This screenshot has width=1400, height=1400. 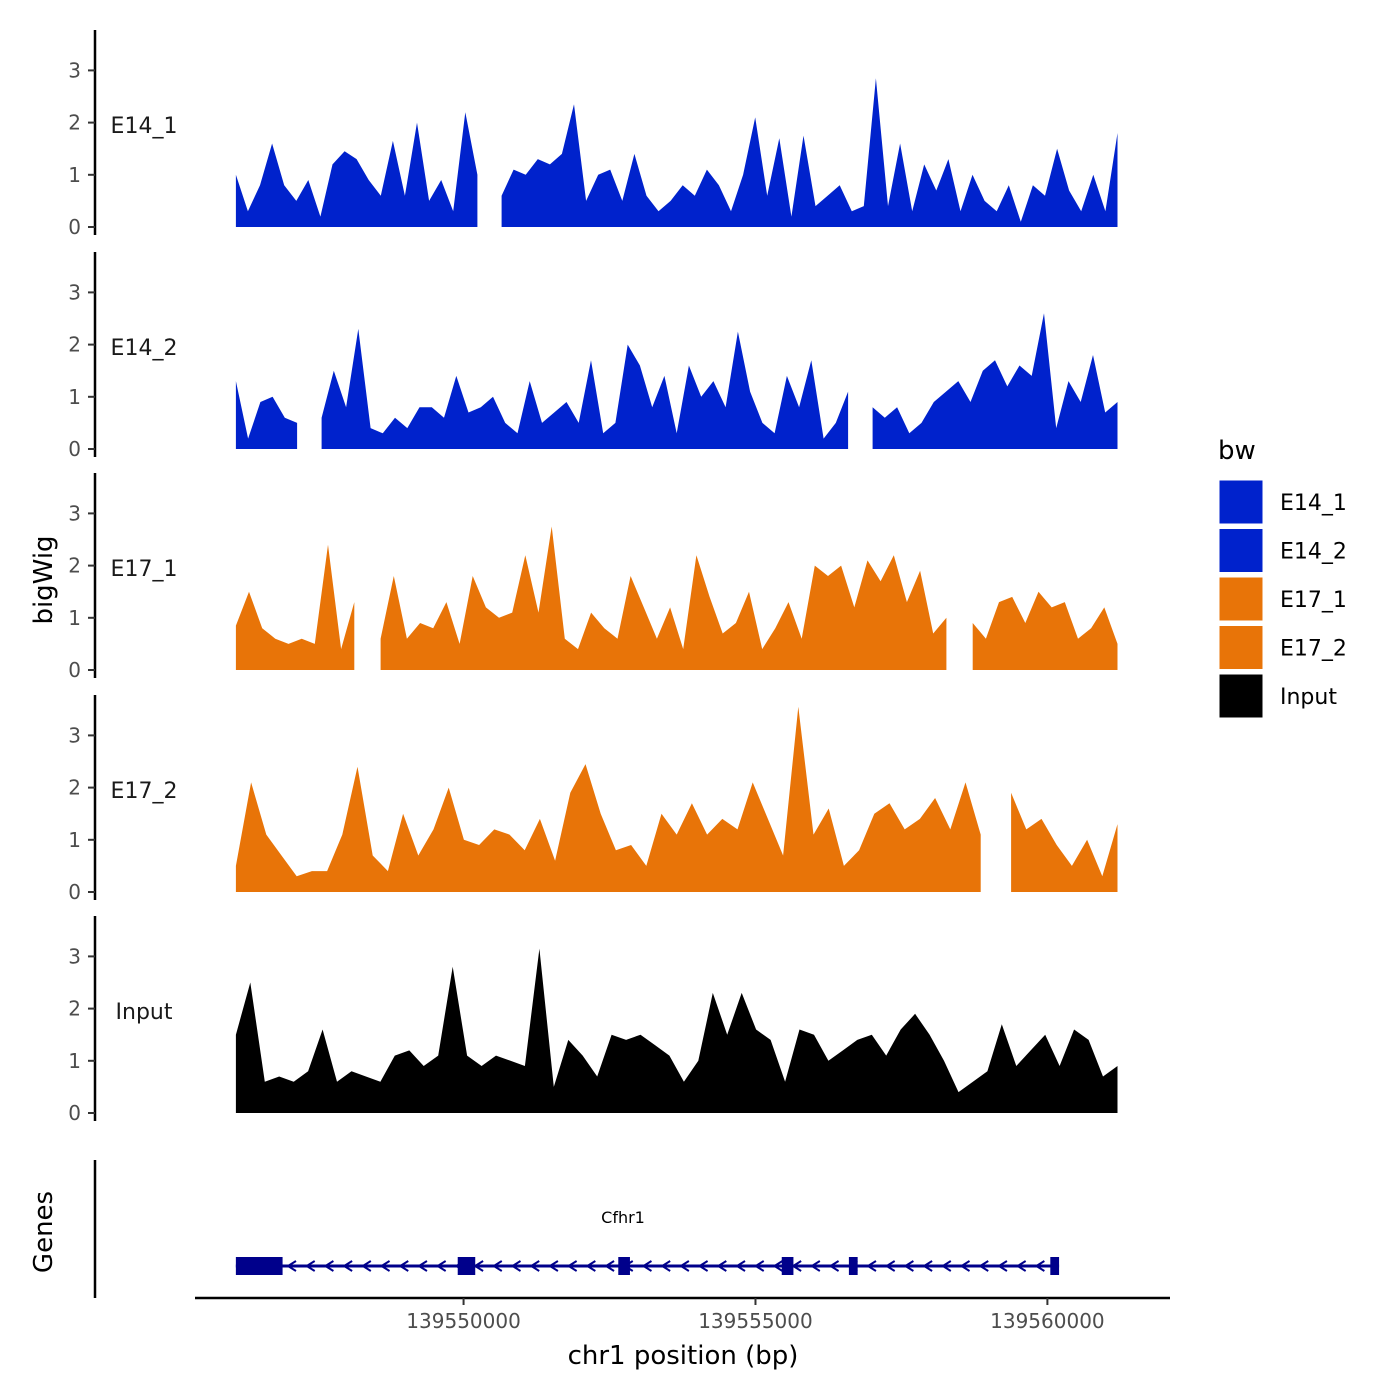 What do you see at coordinates (1313, 552) in the screenshot?
I see `legend-label-E14_2: E14_2` at bounding box center [1313, 552].